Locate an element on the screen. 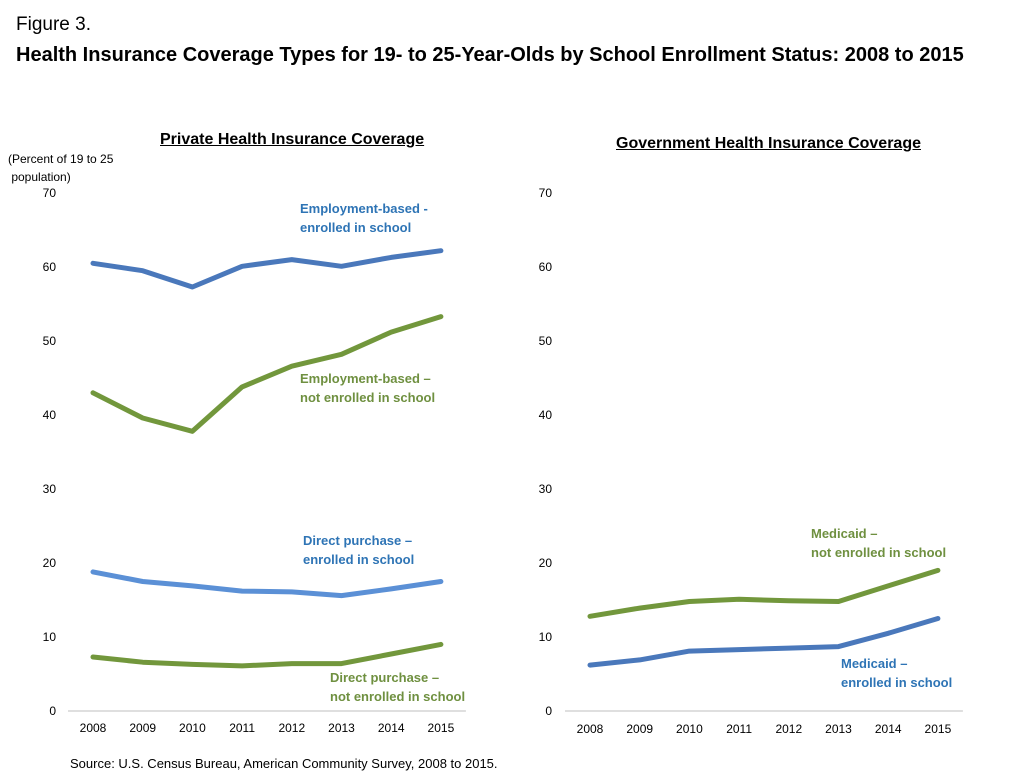 The height and width of the screenshot is (776, 1036). private-series-label-employment-based-not-enrolled-in-school: Employment-based – not enrolled in school is located at coordinates (367, 388).